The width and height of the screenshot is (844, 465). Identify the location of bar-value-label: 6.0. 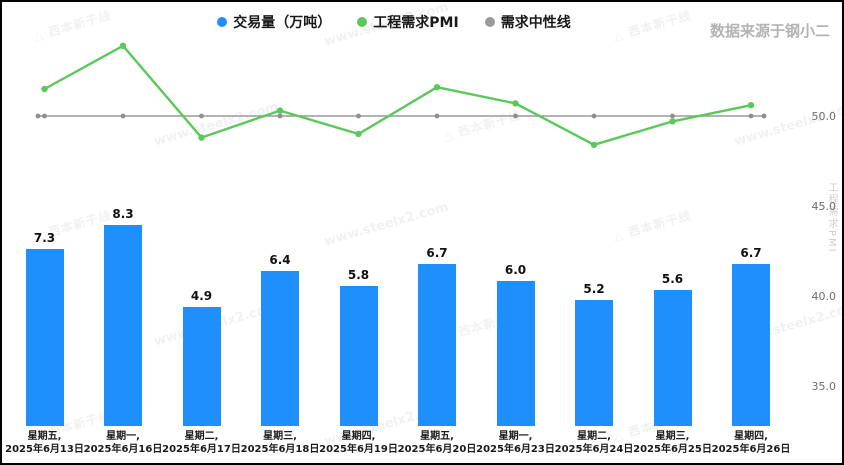
(515, 270).